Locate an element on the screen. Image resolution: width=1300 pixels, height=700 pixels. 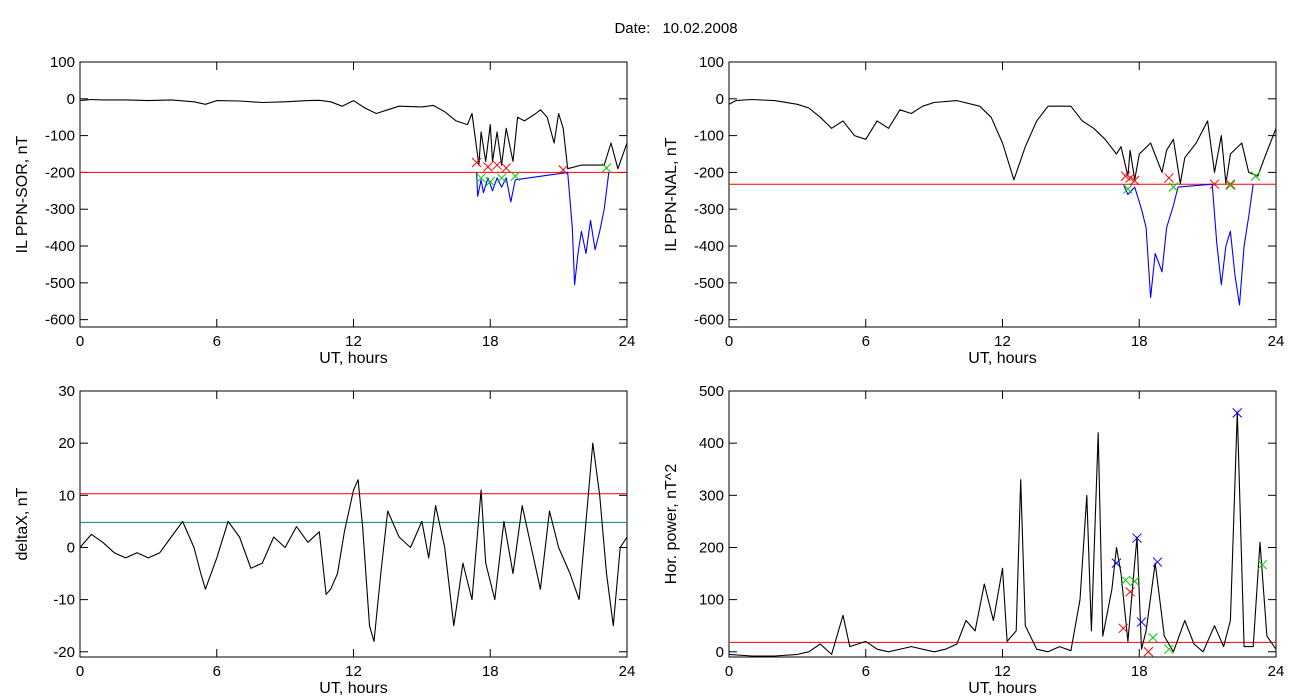
y-tick-label: 30 is located at coordinates (66, 391).